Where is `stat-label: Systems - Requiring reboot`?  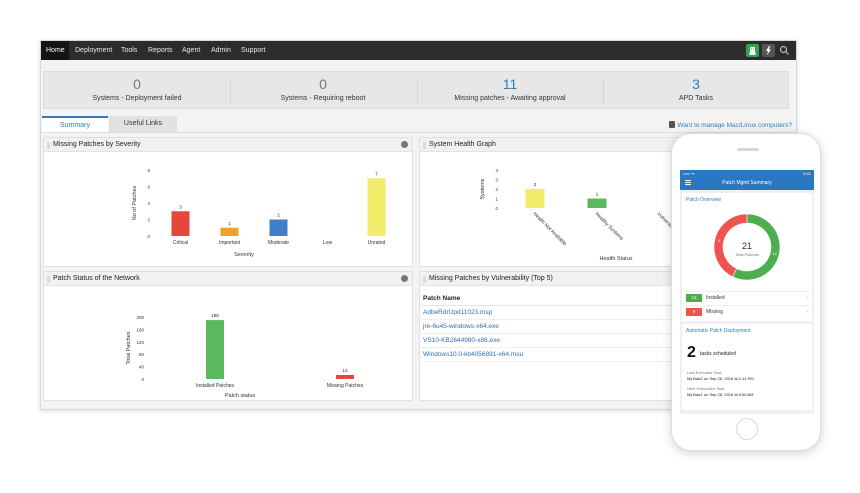
stat-label: Systems - Requiring reboot is located at coordinates (323, 98).